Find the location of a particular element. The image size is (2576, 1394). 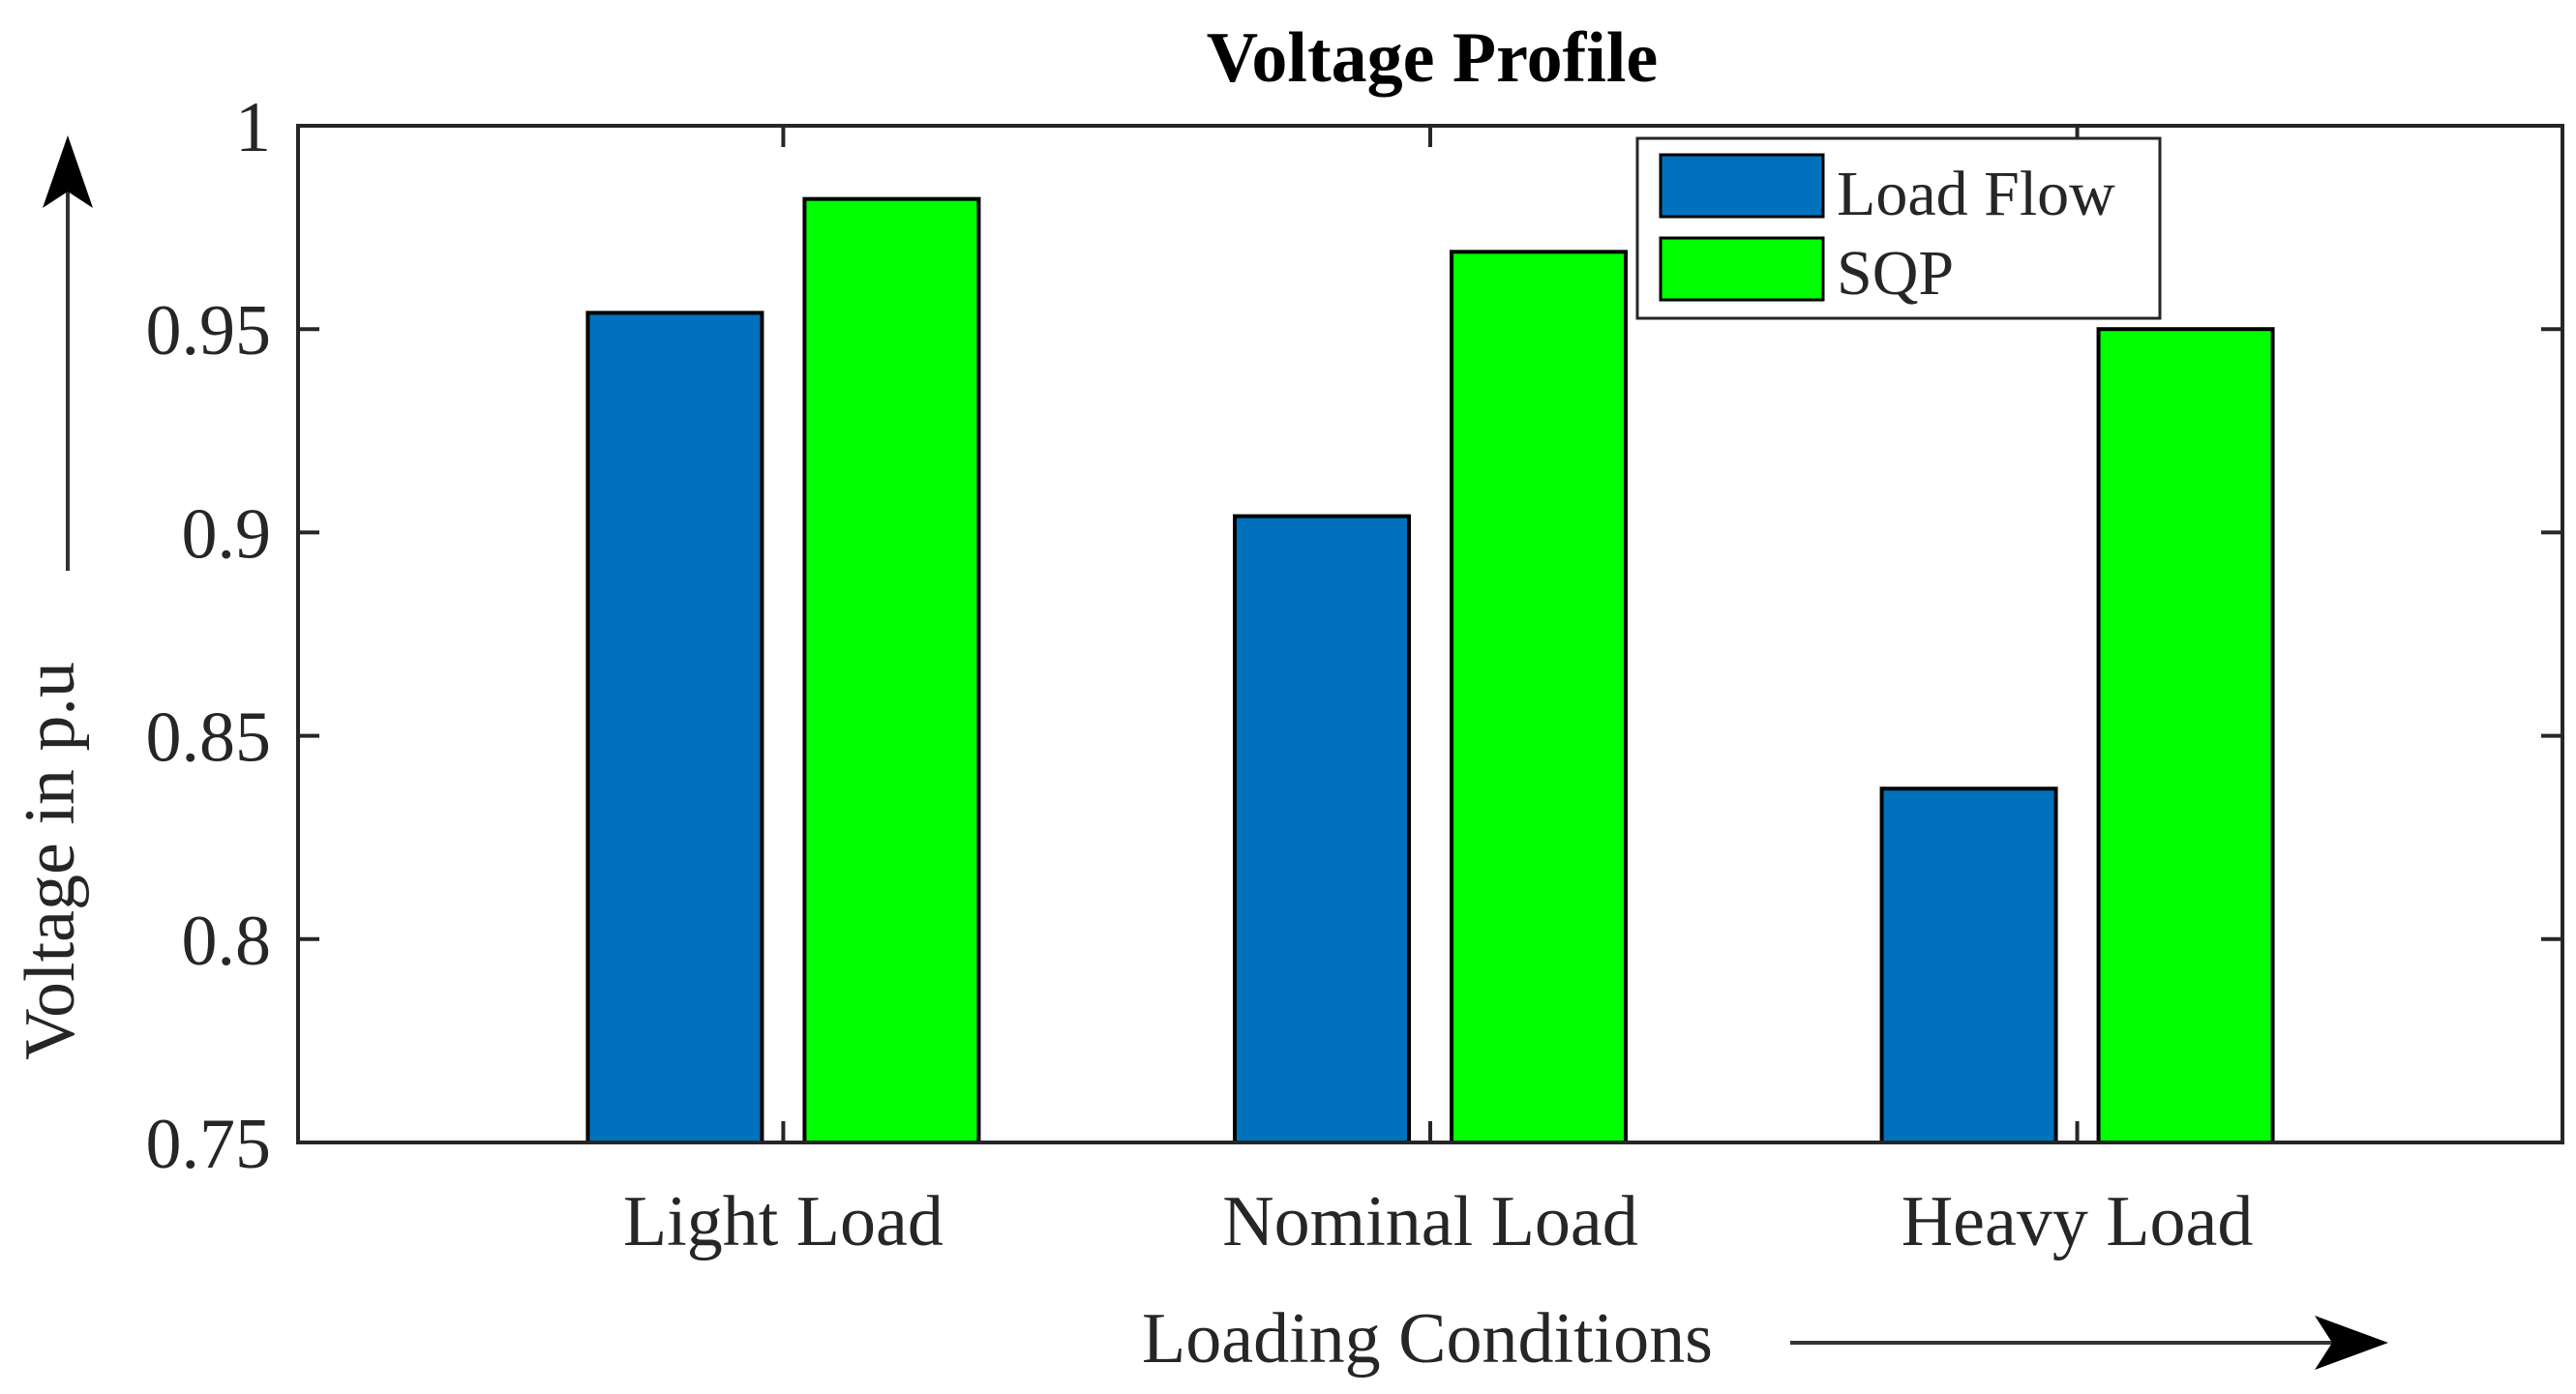

y-tick-label: 1 is located at coordinates (253, 127).